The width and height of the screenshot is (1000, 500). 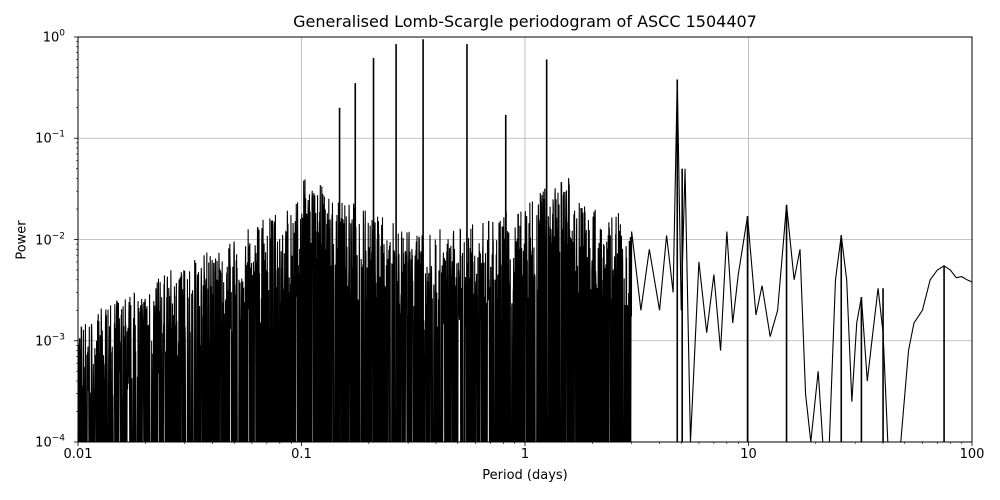 What do you see at coordinates (78, 454) in the screenshot?
I see `x-tick-label: 0.01` at bounding box center [78, 454].